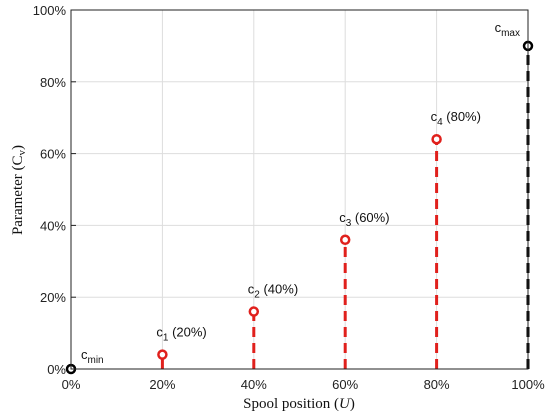 The height and width of the screenshot is (416, 550). What do you see at coordinates (162, 384) in the screenshot?
I see `x-tick-label: 20%` at bounding box center [162, 384].